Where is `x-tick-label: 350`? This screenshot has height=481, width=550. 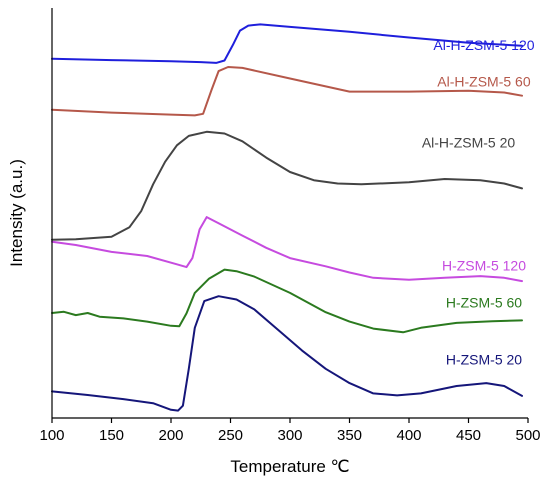 x-tick-label: 350 is located at coordinates (349, 435).